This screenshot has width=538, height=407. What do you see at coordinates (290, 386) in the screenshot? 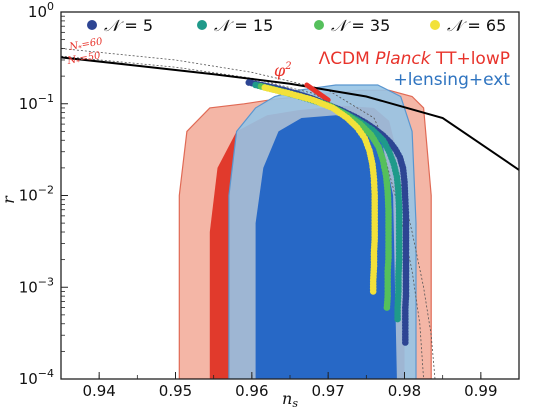
I see `x-axis-ticks: 0.94 0.95 0.96 0.97 0.98 0.99` at bounding box center [290, 386].